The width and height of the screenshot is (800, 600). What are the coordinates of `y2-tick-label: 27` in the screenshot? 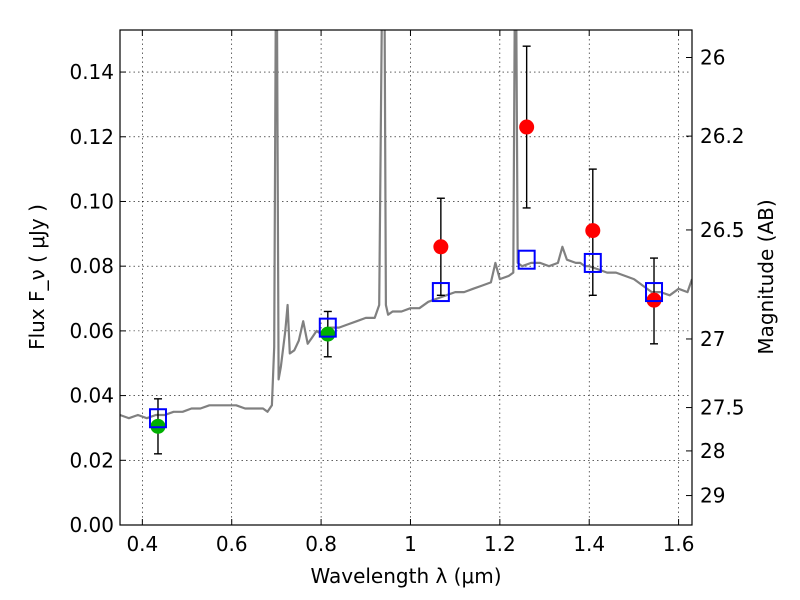 It's located at (712, 339).